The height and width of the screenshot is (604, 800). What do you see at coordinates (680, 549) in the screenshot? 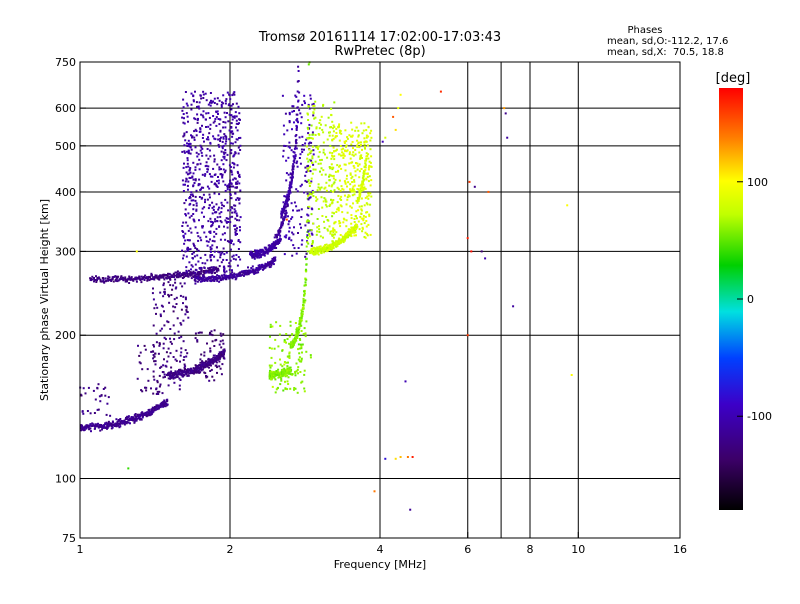
I see `x-tick-label: 16` at bounding box center [680, 549].